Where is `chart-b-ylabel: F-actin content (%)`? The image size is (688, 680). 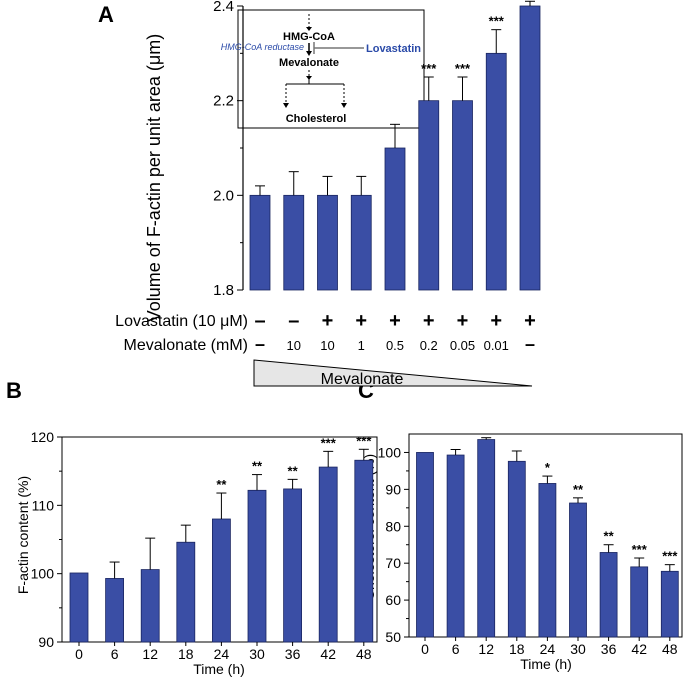
chart-b-ylabel: F-actin content (%) is located at coordinates (23, 535).